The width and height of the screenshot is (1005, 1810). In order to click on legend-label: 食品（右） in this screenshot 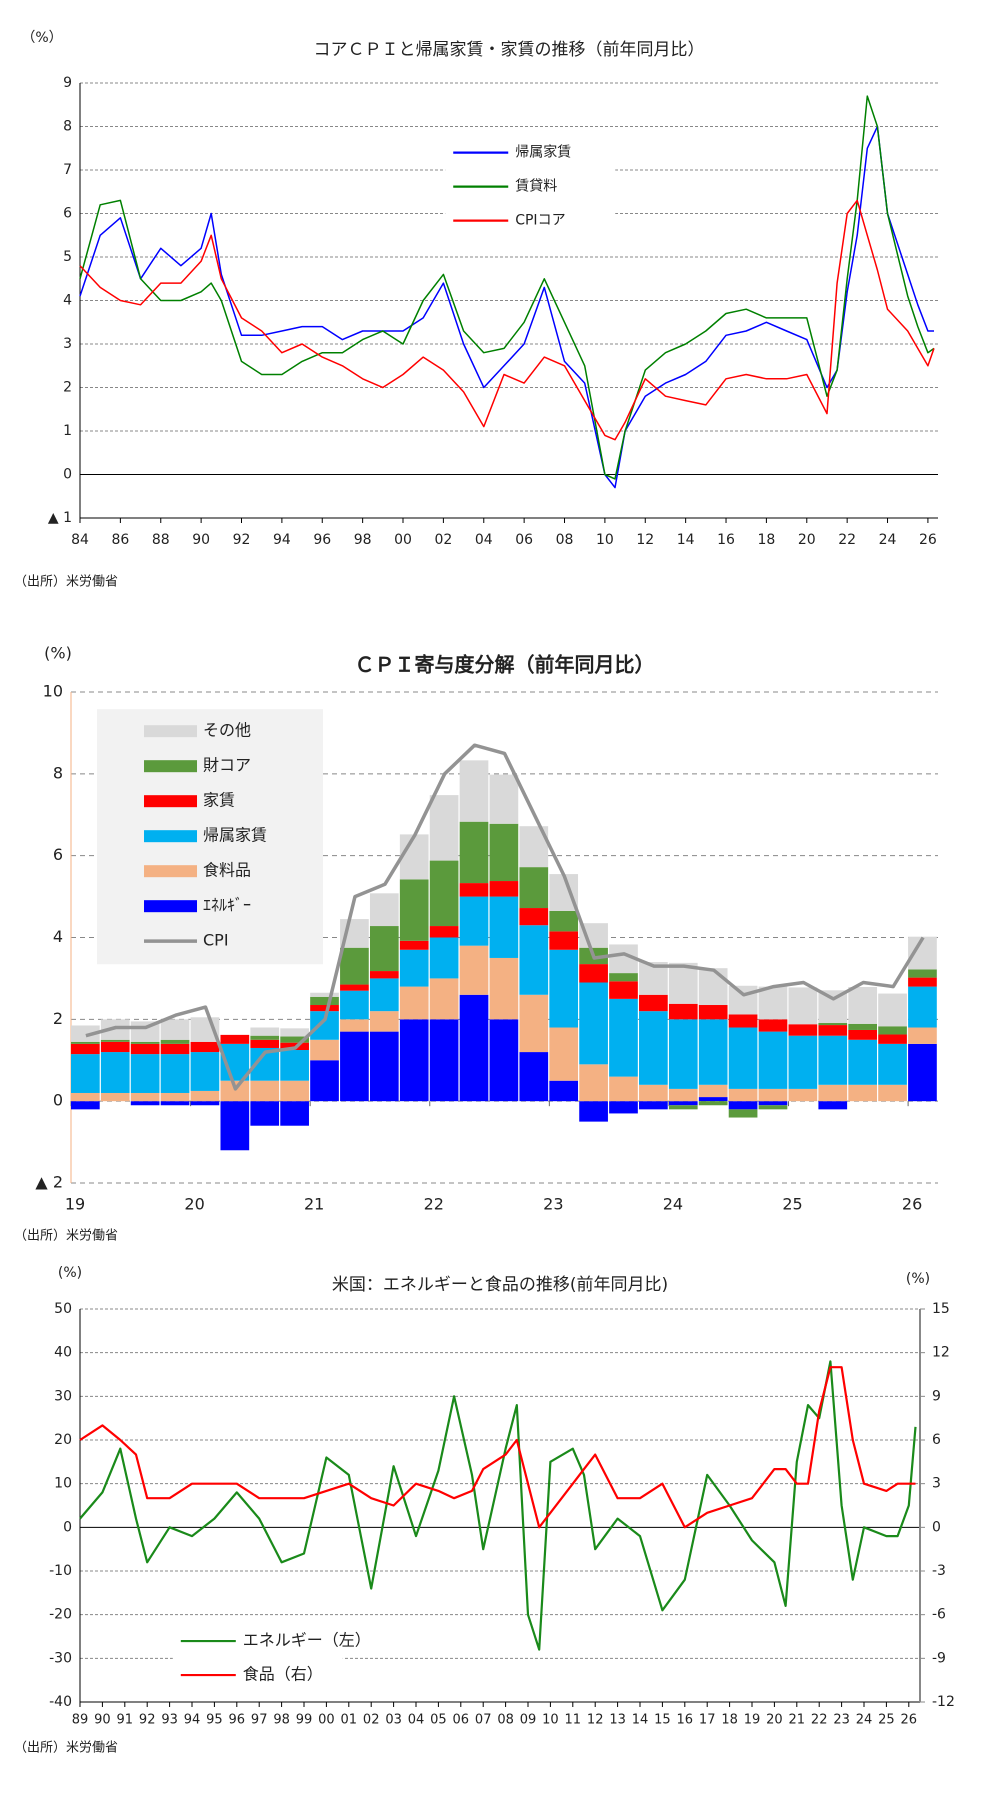, I will do `click(283, 1674)`.